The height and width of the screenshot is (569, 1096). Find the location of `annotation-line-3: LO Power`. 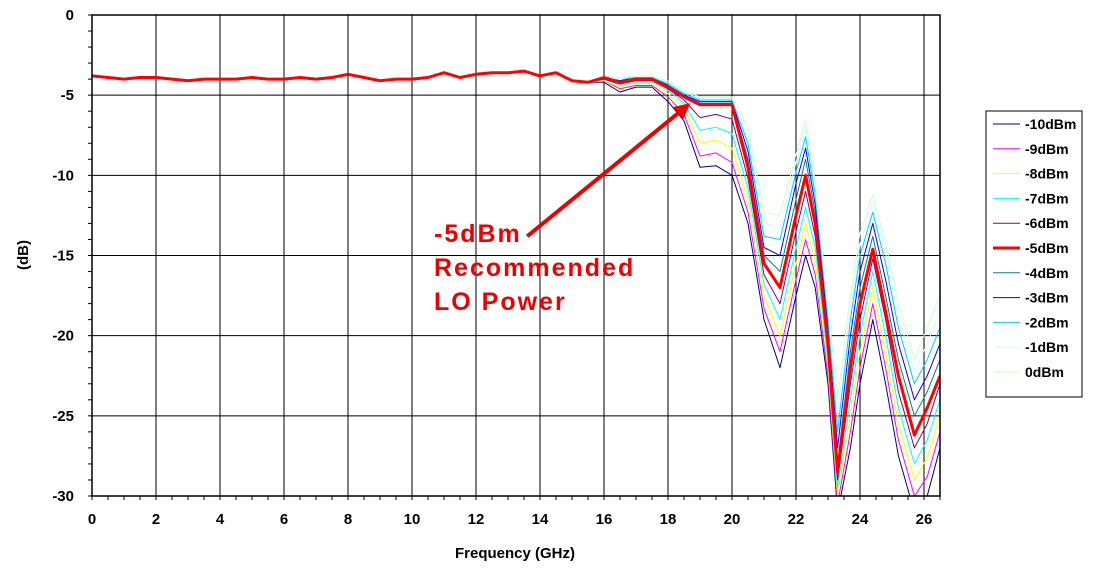

annotation-line-3: LO Power is located at coordinates (500, 302).